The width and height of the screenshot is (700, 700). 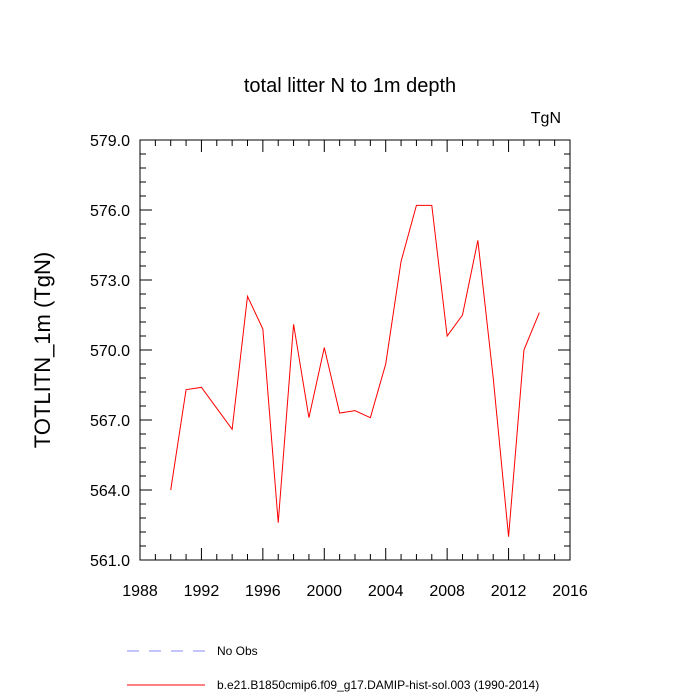 I want to click on x-tick-label: 1988, so click(x=140, y=591).